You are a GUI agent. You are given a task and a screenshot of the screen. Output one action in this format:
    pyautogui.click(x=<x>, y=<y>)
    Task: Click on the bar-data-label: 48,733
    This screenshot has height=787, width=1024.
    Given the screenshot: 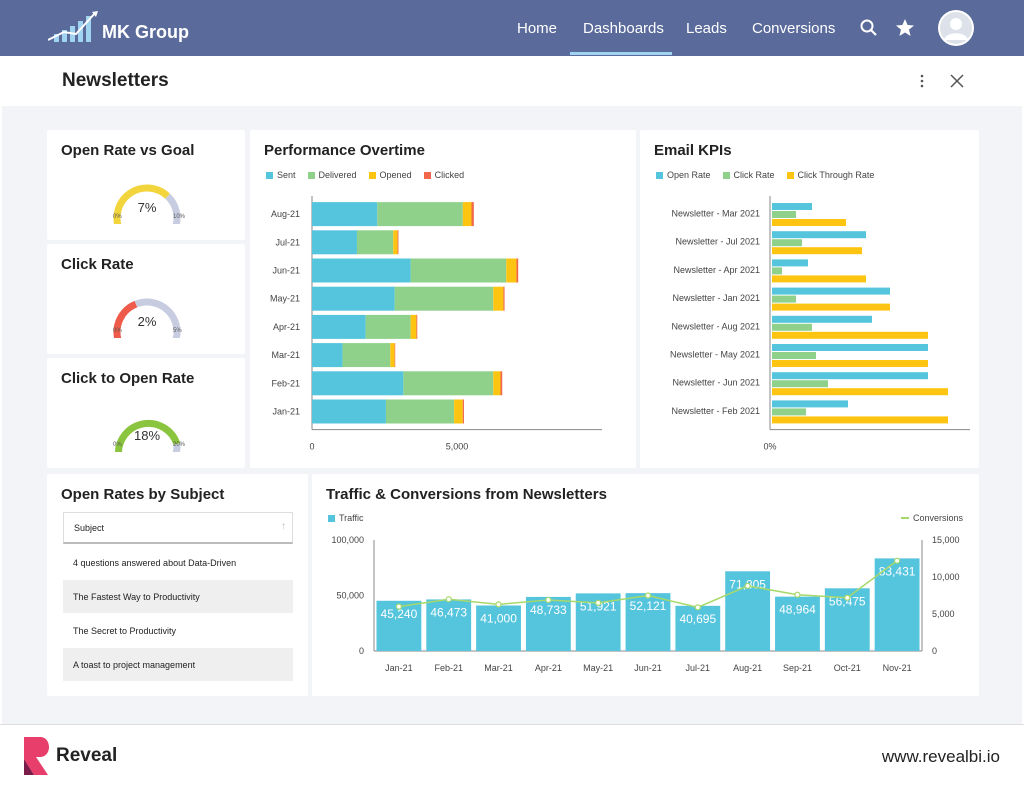 What is the action you would take?
    pyautogui.click(x=548, y=610)
    